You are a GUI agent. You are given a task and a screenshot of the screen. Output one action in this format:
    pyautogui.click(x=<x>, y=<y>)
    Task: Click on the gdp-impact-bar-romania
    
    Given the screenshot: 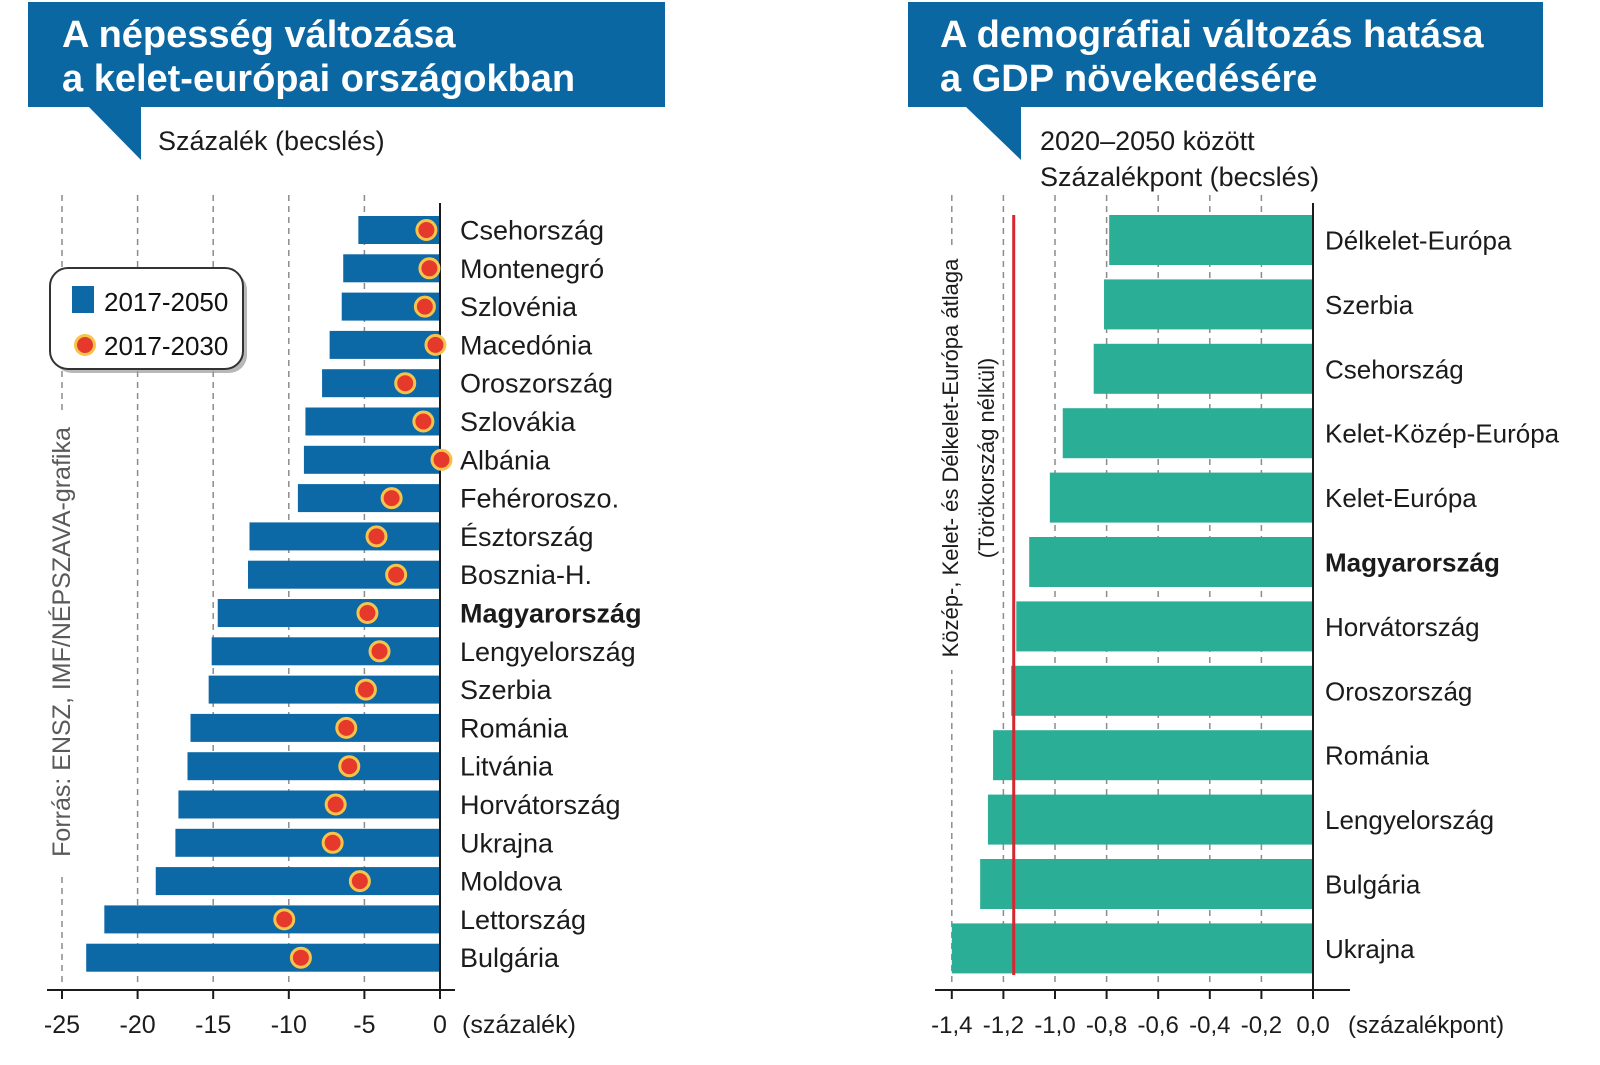 What is the action you would take?
    pyautogui.click(x=1153, y=755)
    